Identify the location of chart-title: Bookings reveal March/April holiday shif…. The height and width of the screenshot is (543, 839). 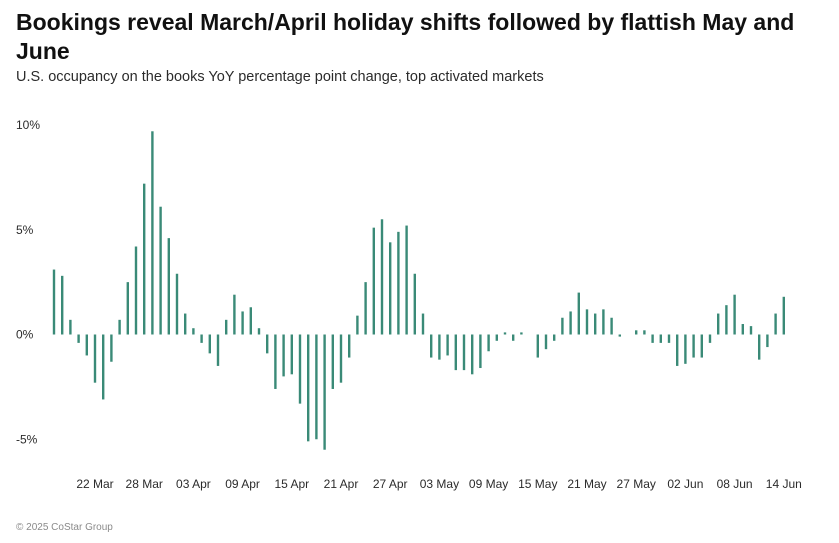
(405, 36).